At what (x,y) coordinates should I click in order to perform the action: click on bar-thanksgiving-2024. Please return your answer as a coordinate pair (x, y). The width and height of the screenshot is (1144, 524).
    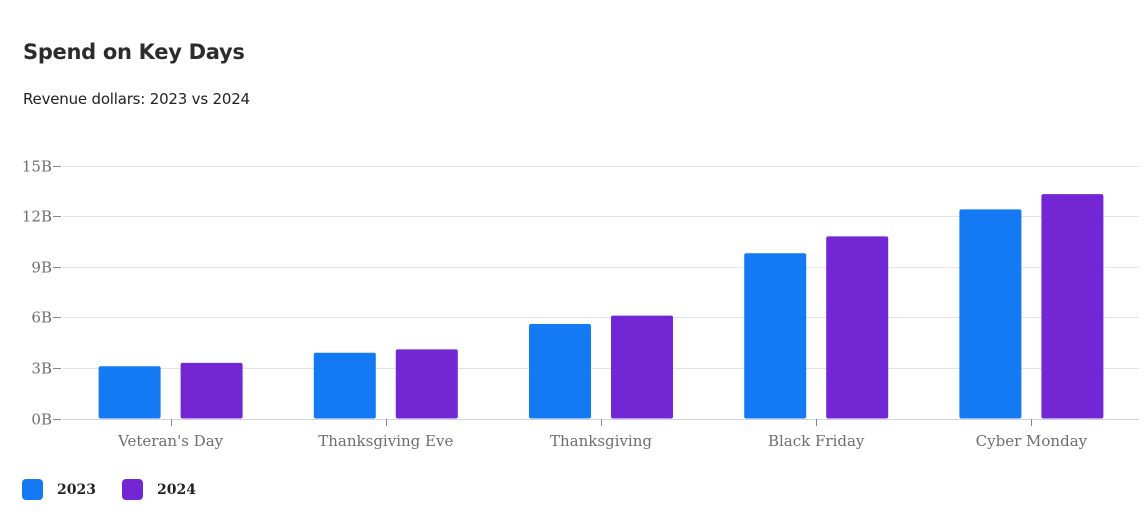
    Looking at the image, I should click on (642, 367).